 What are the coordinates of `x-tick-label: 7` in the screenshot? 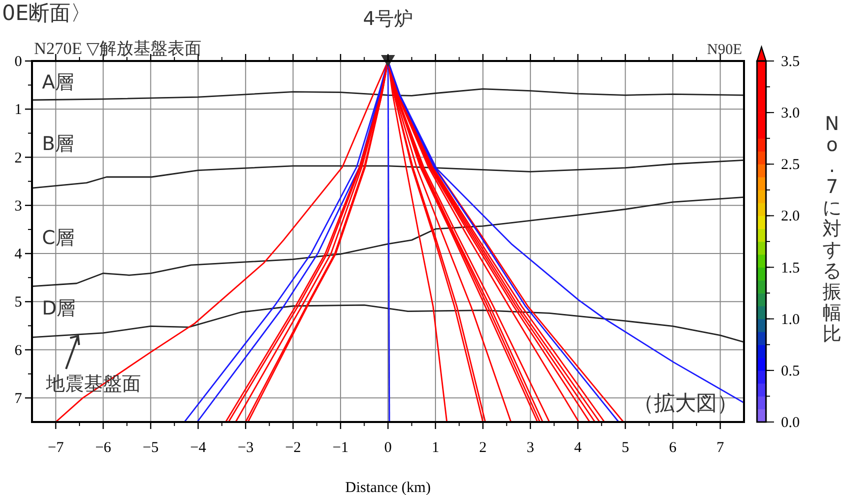 It's located at (720, 448).